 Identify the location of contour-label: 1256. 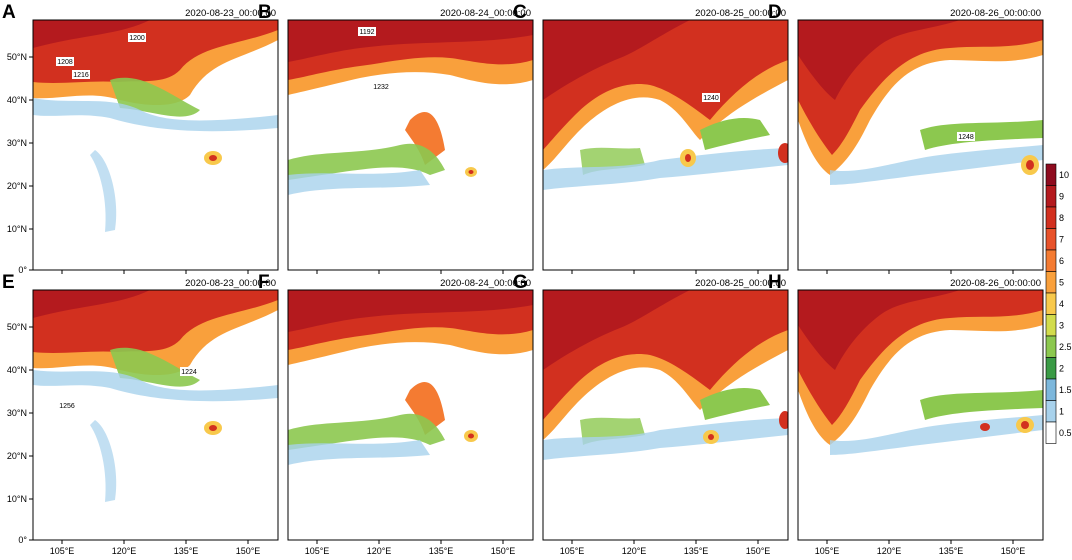
(67, 406).